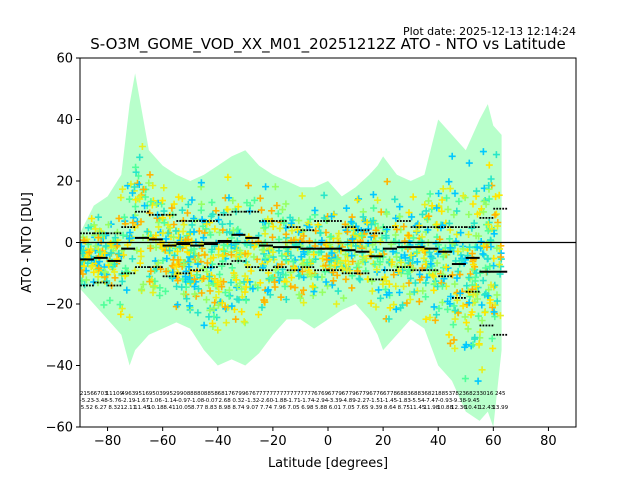 Image resolution: width=640 pixels, height=480 pixels. What do you see at coordinates (266, 394) in the screenshot?
I see `bin-stat-label: 7777` at bounding box center [266, 394].